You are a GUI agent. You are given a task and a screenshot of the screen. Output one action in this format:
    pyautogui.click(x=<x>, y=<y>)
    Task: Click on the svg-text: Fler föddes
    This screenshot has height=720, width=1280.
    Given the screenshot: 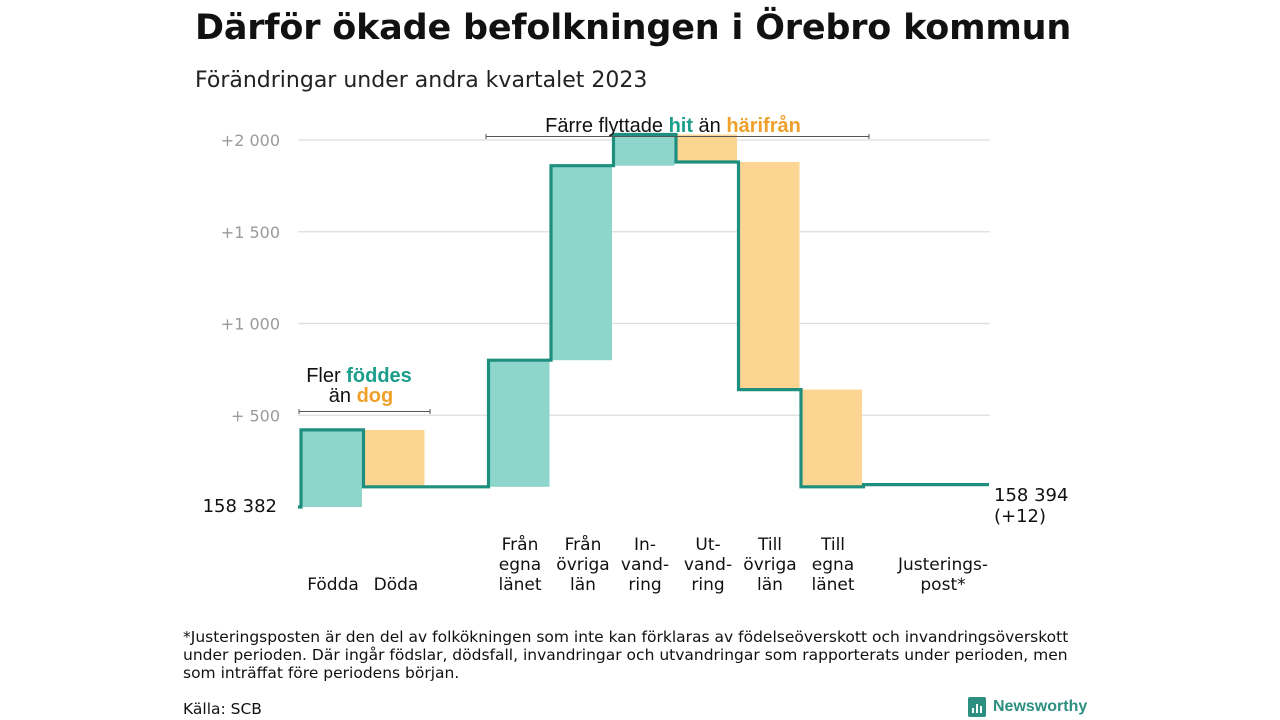 What is the action you would take?
    pyautogui.click(x=359, y=376)
    